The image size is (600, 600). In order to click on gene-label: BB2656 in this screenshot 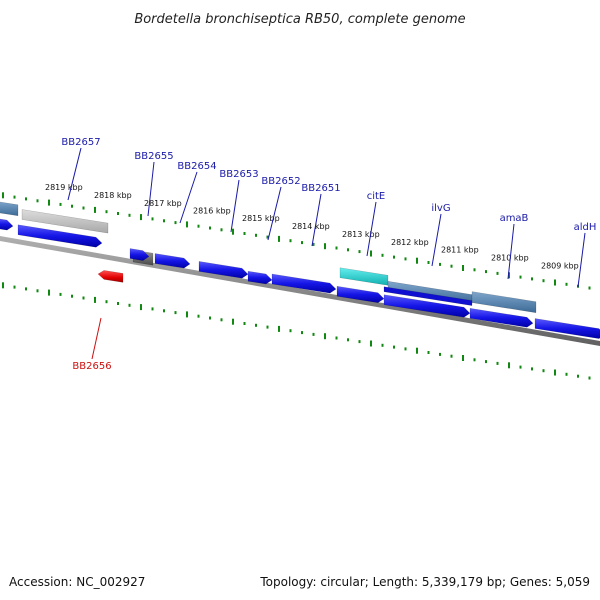, I will do `click(91, 366)`.